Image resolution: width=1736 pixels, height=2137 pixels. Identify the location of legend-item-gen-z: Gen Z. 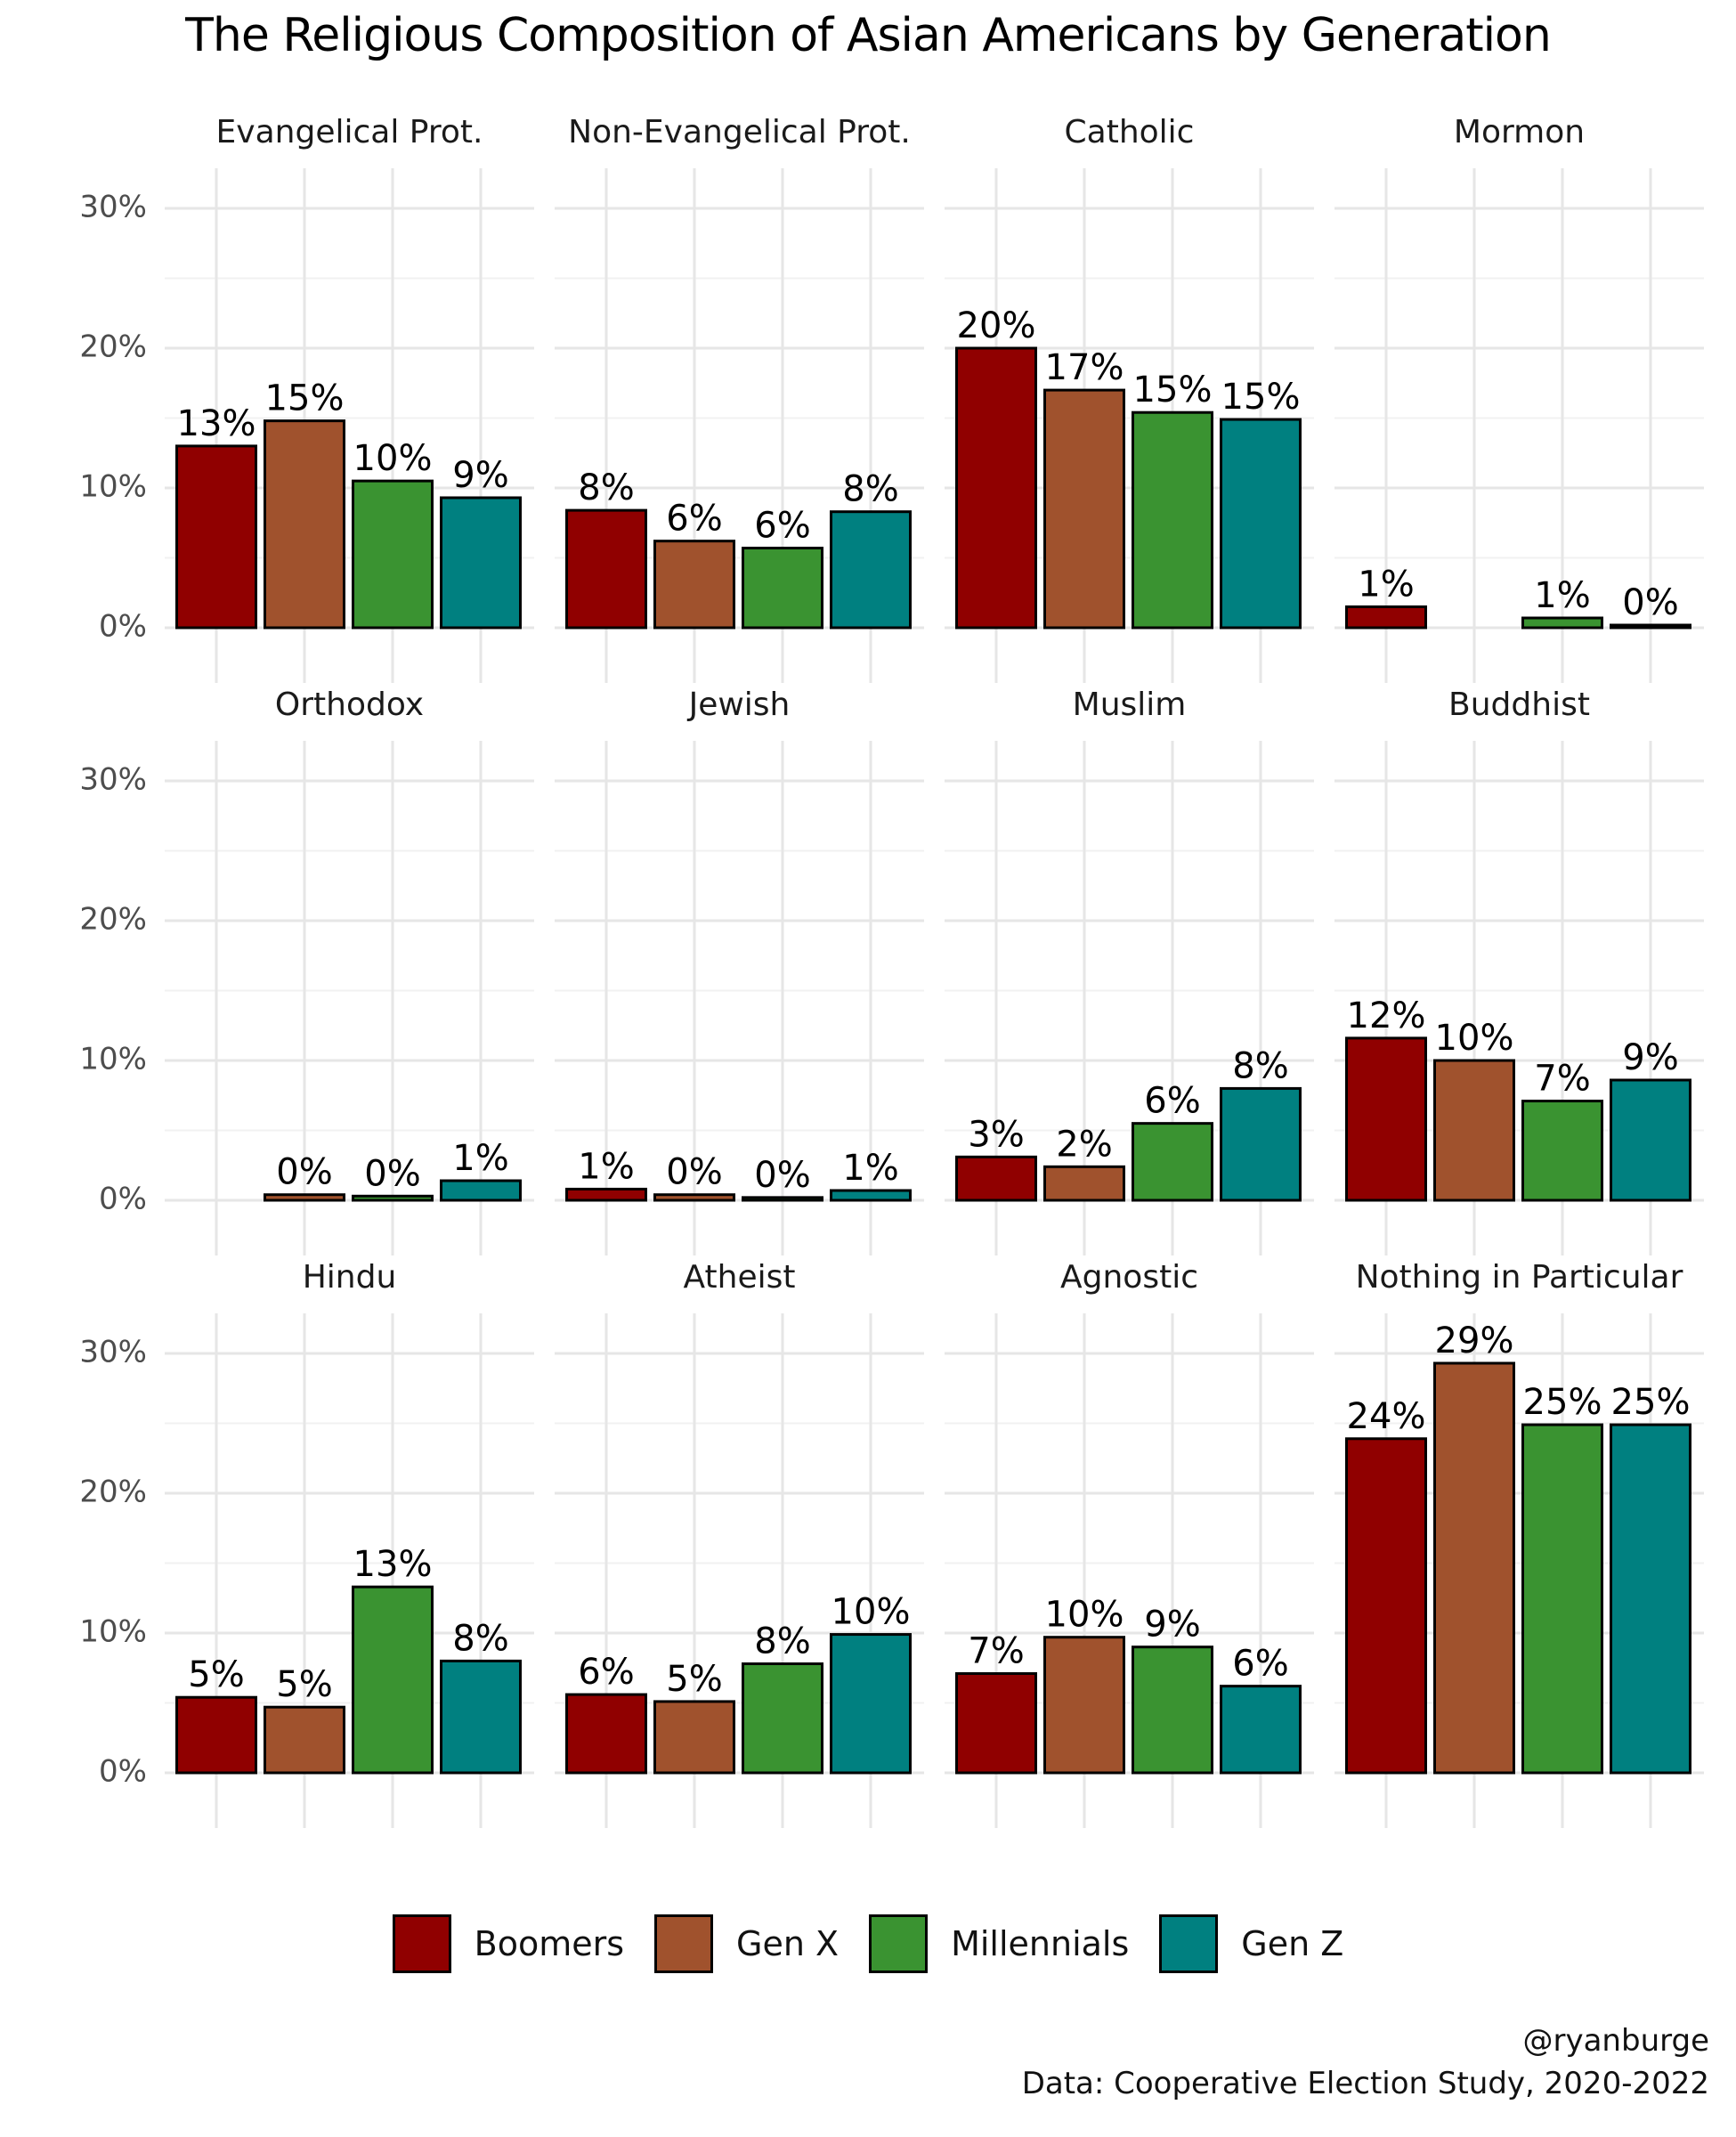
(1251, 1943).